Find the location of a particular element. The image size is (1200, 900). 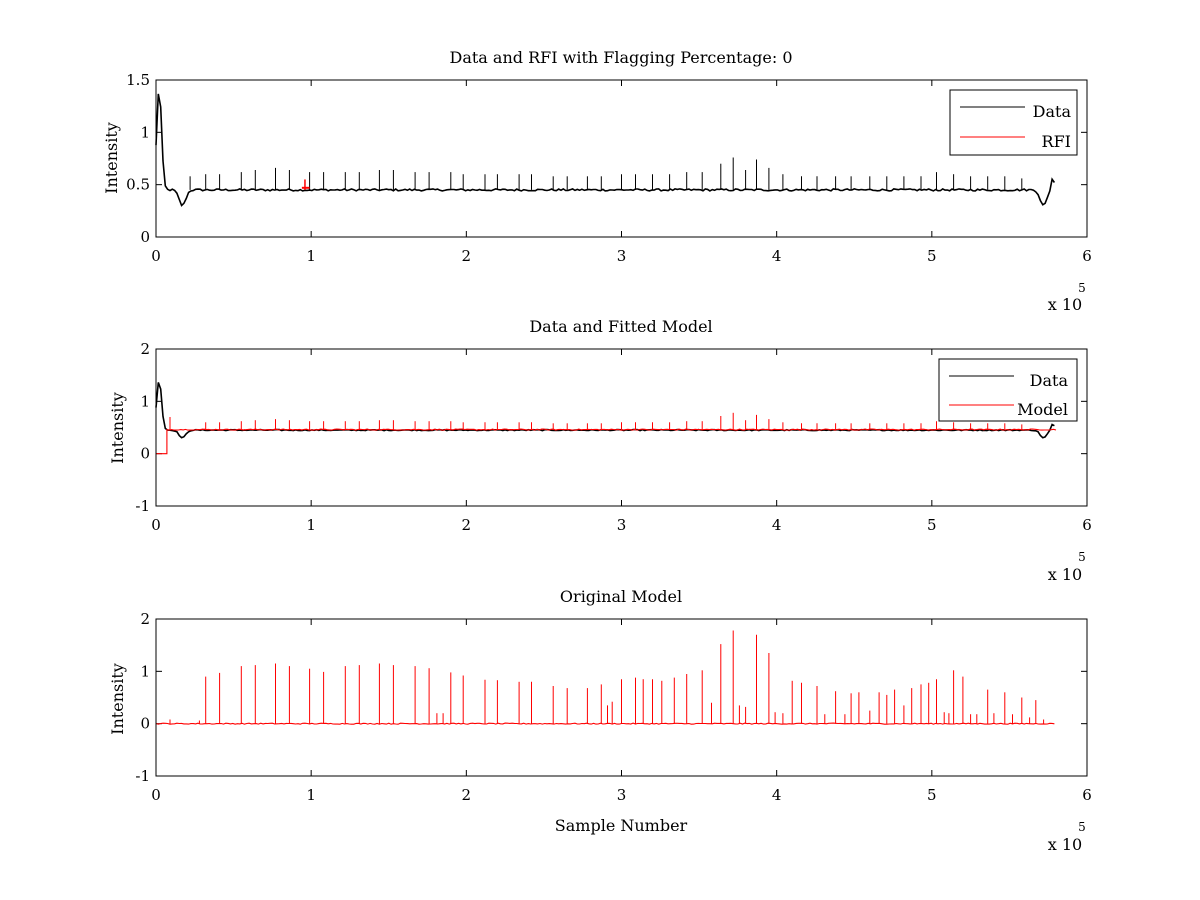

legend: Data RFI is located at coordinates (1013, 122).